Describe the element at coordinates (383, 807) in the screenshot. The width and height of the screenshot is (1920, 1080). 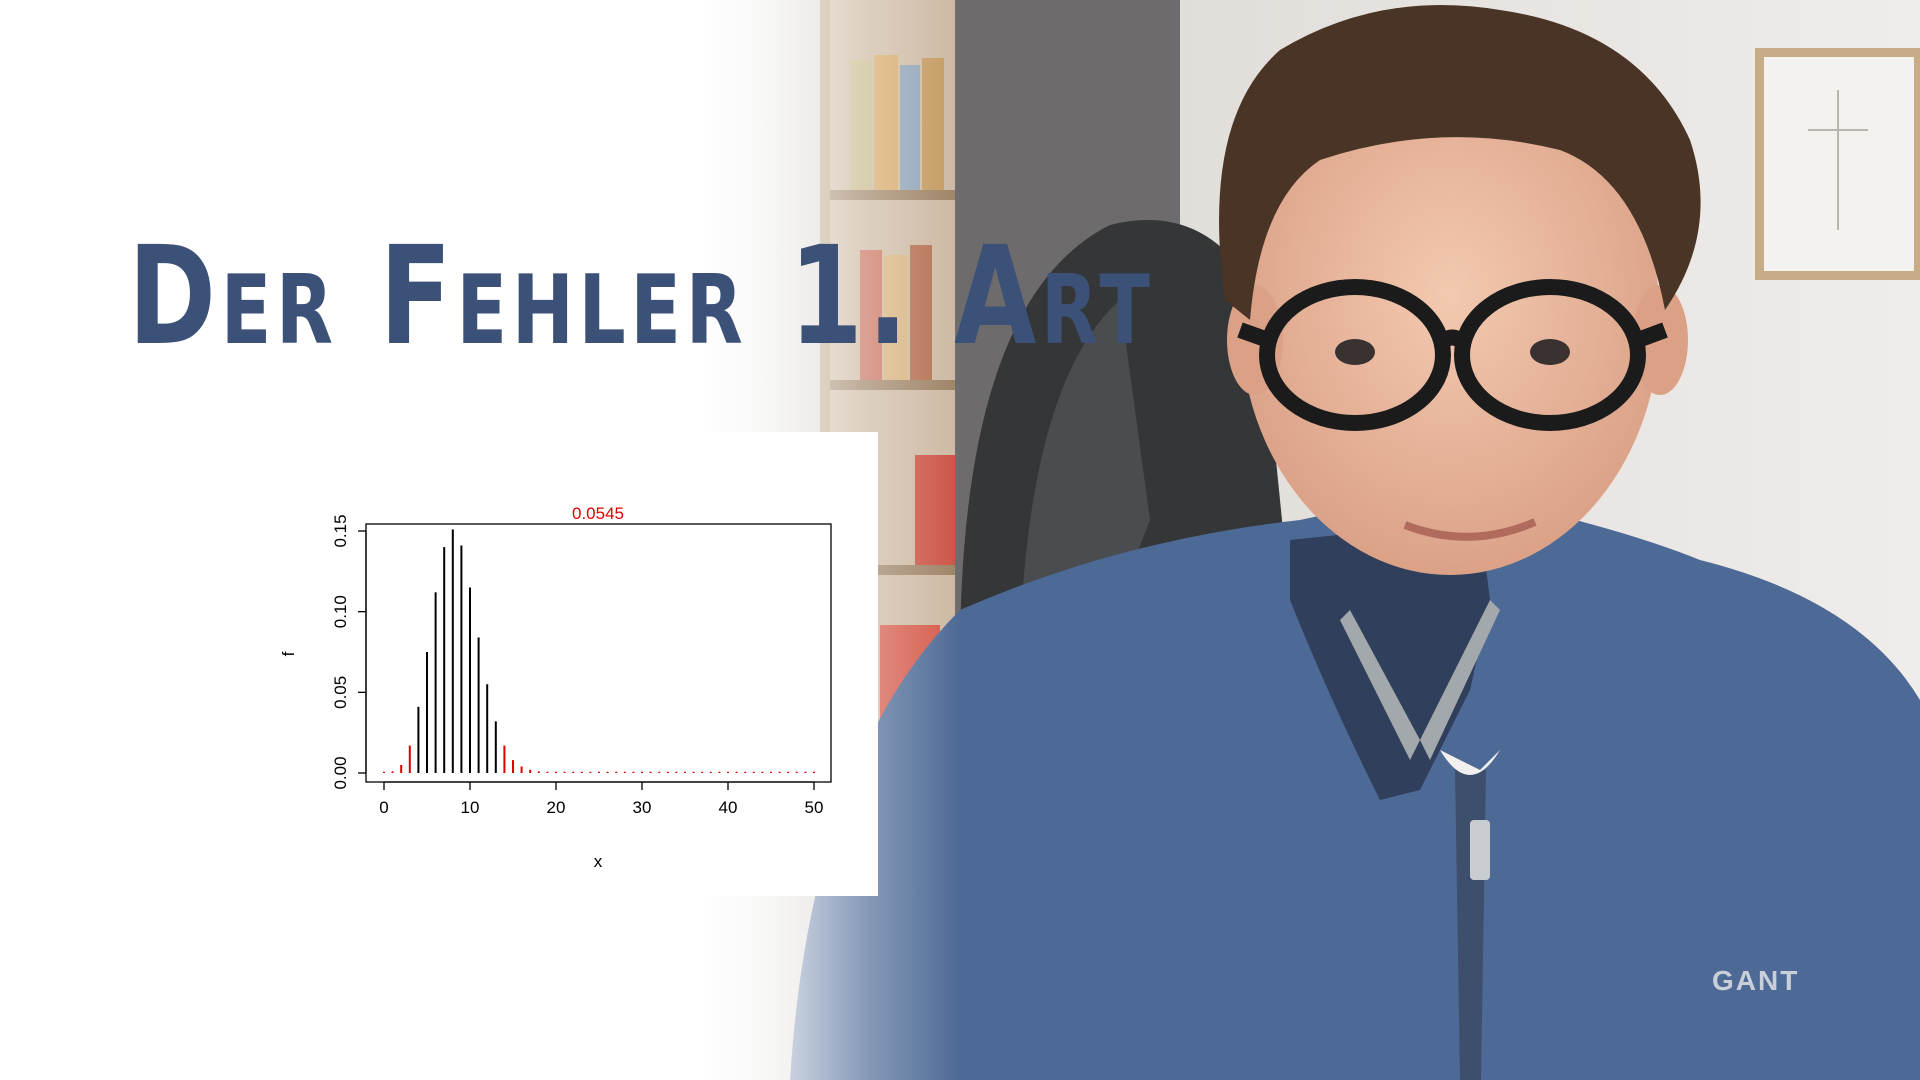
I see `x-tick-label: 0` at that location.